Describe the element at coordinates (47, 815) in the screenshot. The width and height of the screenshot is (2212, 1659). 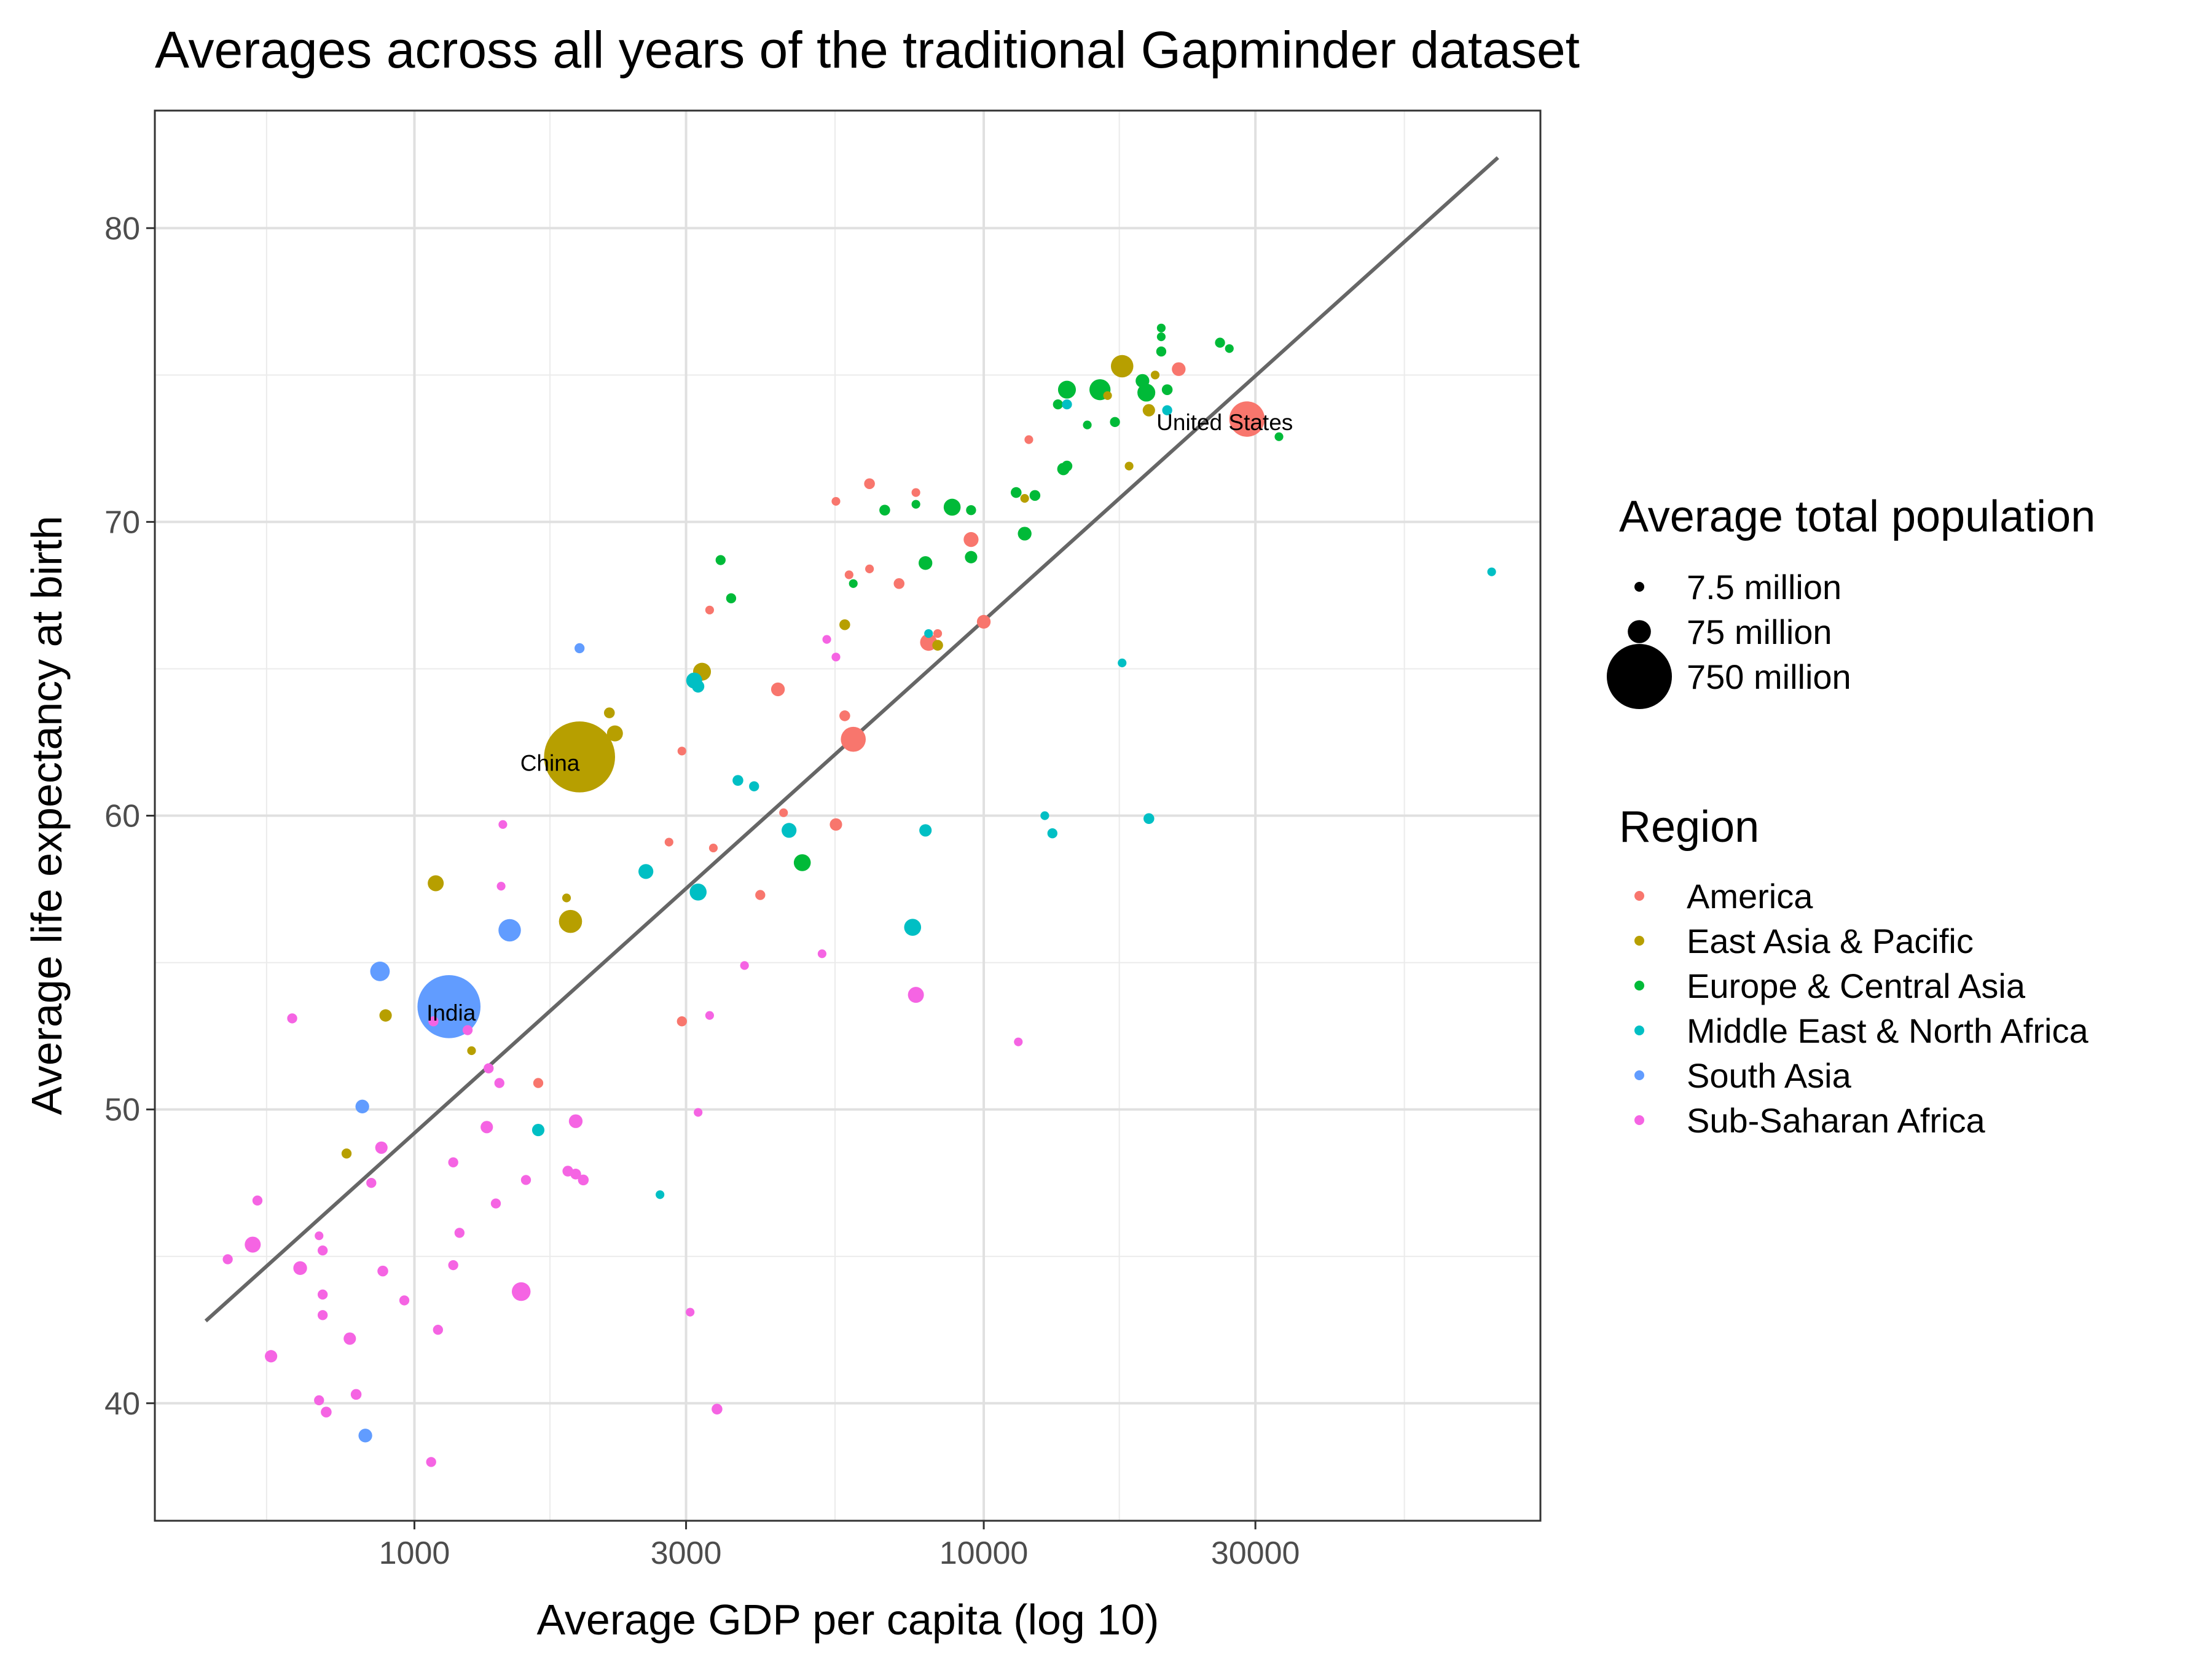
I see `y-axis-title: Average life expectancy at birth` at that location.